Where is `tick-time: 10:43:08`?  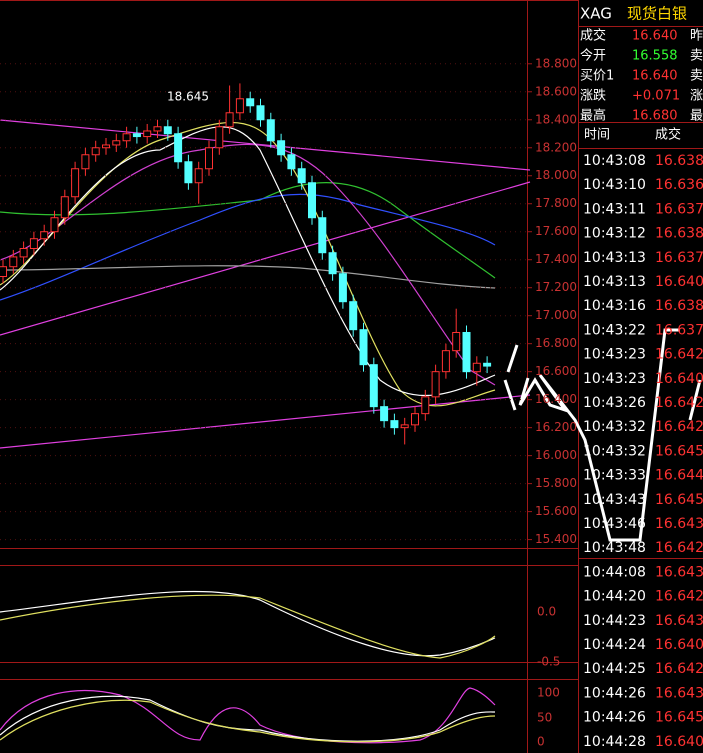 tick-time: 10:43:08 is located at coordinates (614, 161).